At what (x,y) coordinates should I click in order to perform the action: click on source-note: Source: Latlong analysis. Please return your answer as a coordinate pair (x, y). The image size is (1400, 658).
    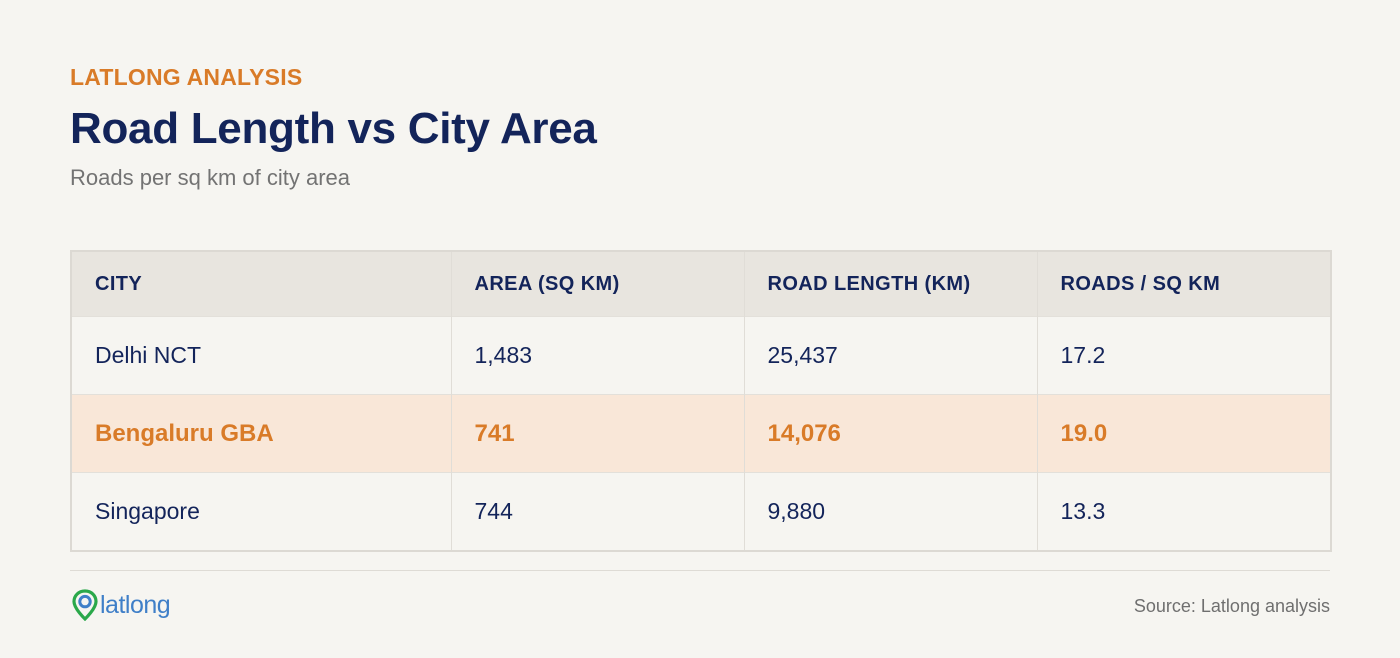
    Looking at the image, I should click on (1231, 606).